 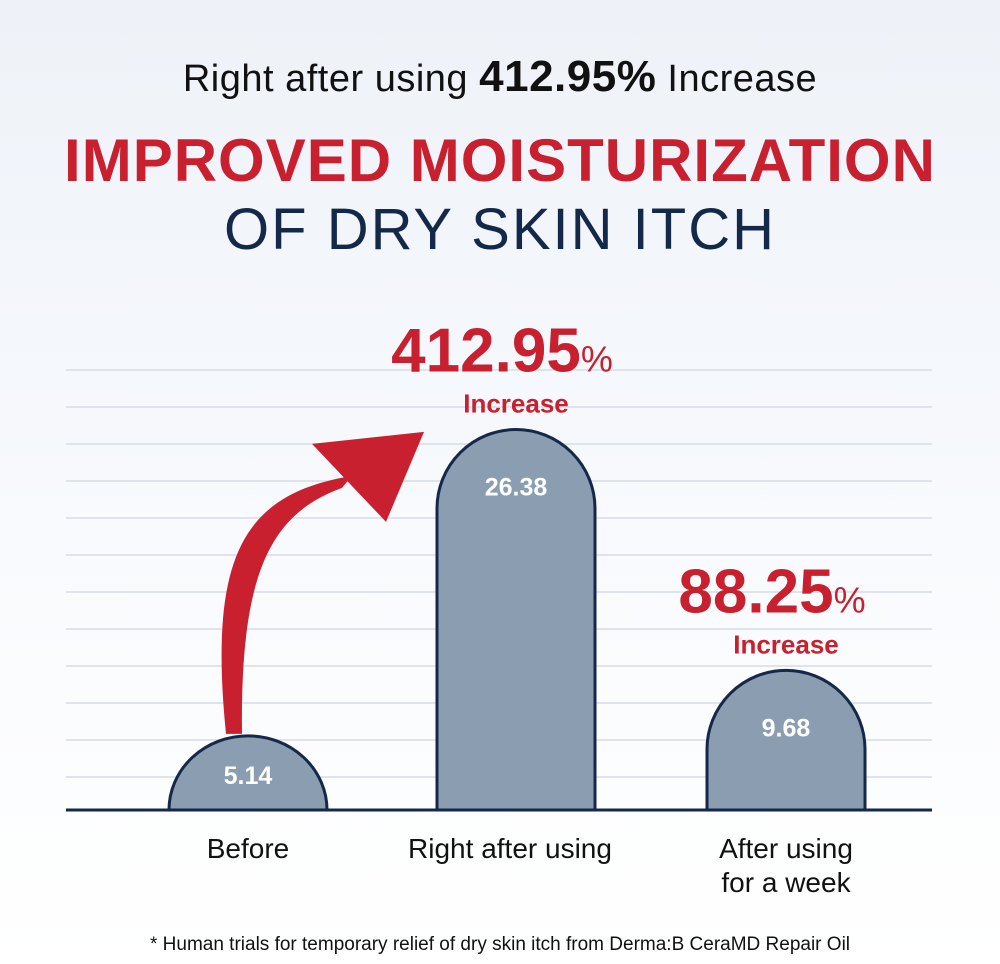 I want to click on increase-arrow-shaft, so click(x=286, y=604).